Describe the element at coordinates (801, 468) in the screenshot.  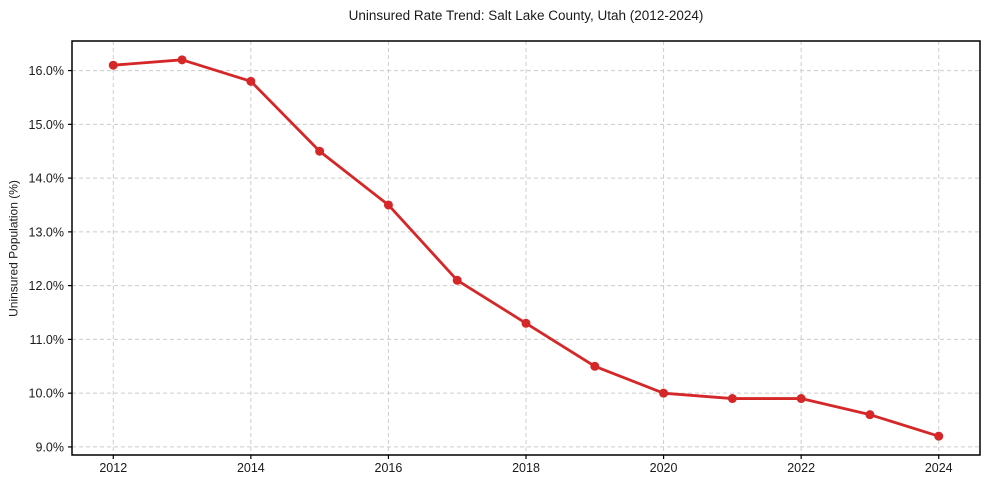
I see `x-tick-label: 2022` at that location.